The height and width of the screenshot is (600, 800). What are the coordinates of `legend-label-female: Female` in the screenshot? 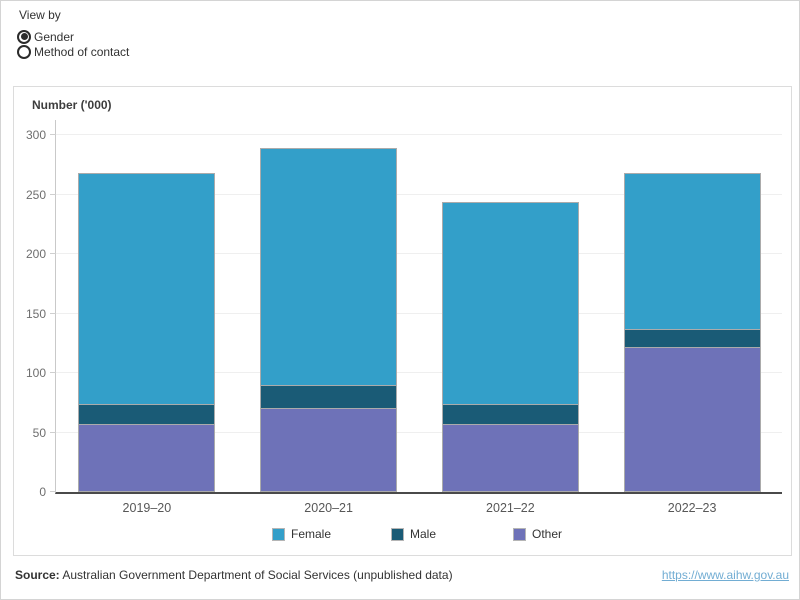 It's located at (311, 534).